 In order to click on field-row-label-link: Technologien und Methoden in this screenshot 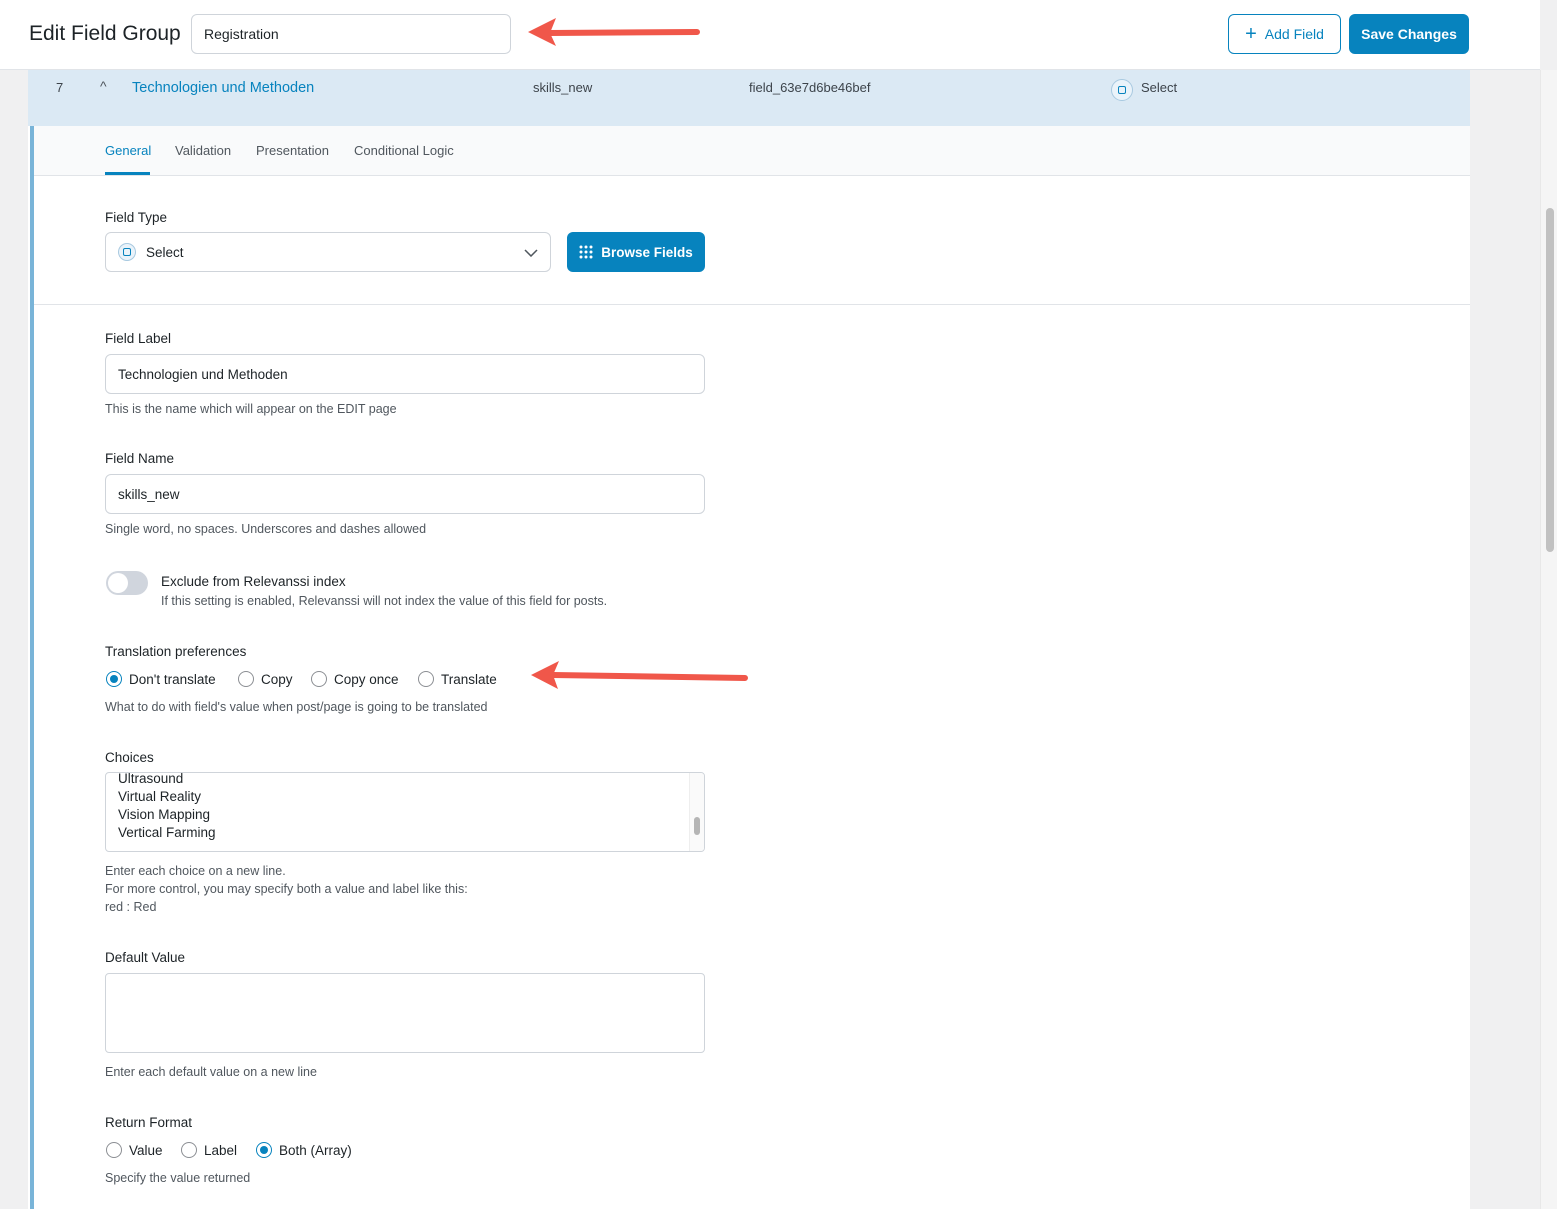, I will do `click(223, 88)`.